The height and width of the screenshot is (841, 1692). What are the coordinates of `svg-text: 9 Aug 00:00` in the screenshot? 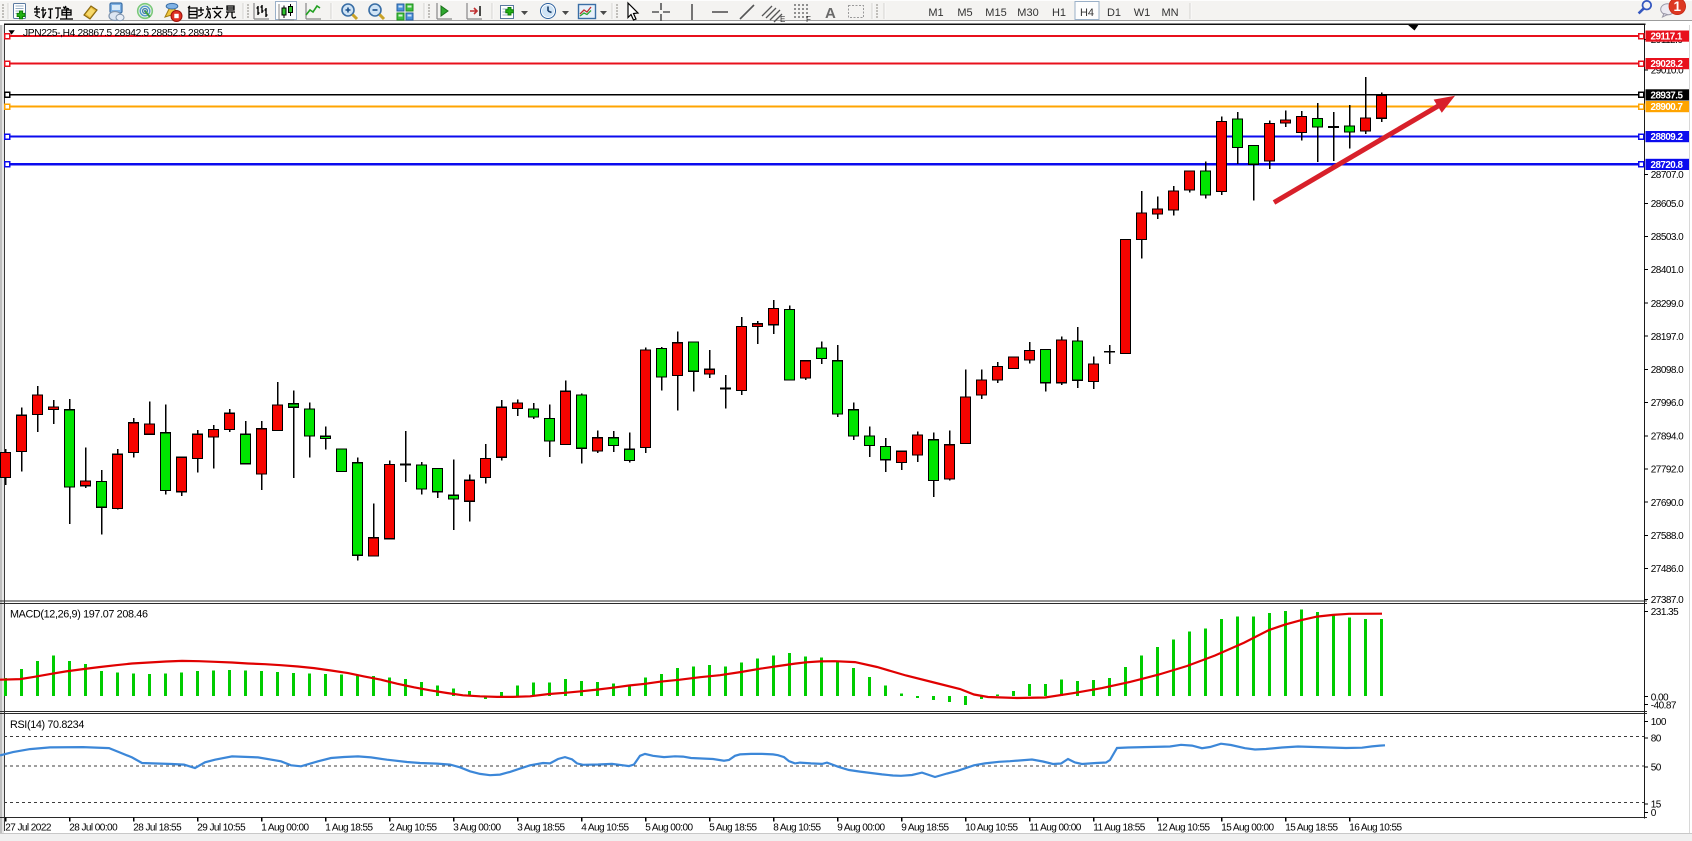 It's located at (861, 828).